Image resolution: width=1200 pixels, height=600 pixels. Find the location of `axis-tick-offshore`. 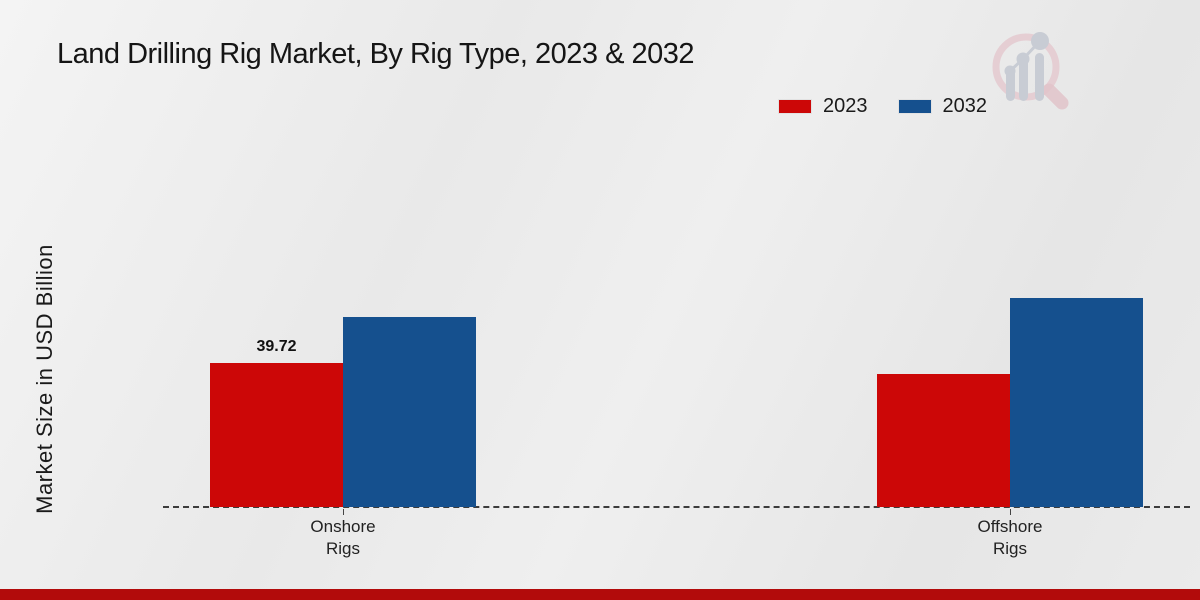

axis-tick-offshore is located at coordinates (1010, 512).